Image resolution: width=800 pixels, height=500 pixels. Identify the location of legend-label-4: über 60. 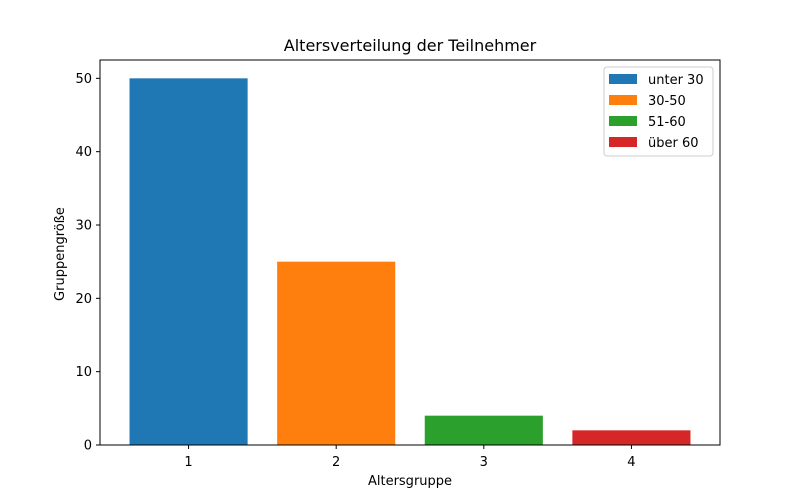
(673, 143).